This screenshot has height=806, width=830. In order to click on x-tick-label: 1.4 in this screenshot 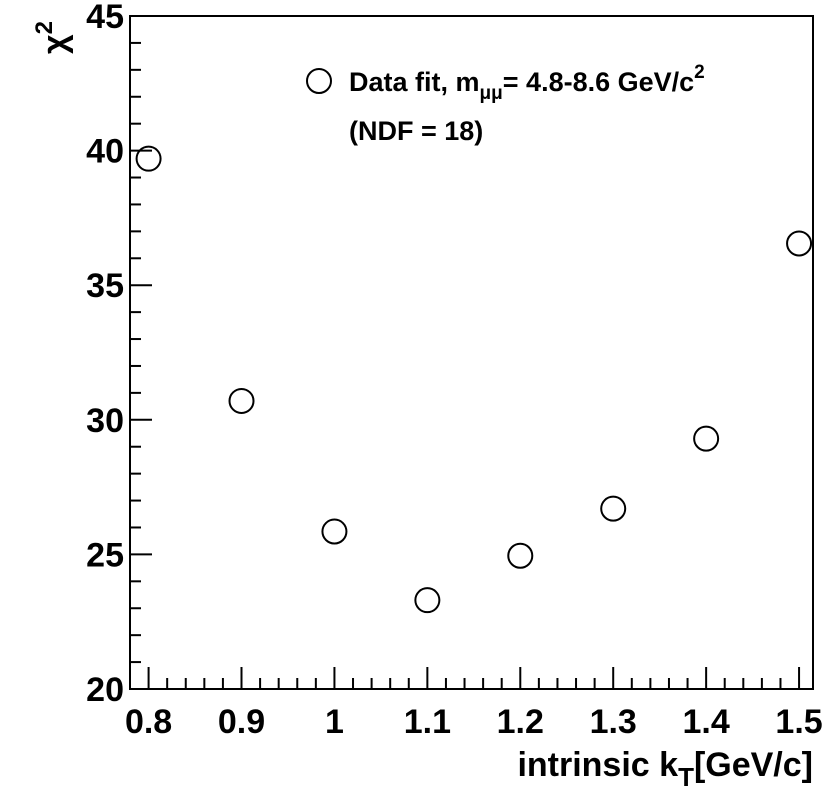, I will do `click(706, 722)`.